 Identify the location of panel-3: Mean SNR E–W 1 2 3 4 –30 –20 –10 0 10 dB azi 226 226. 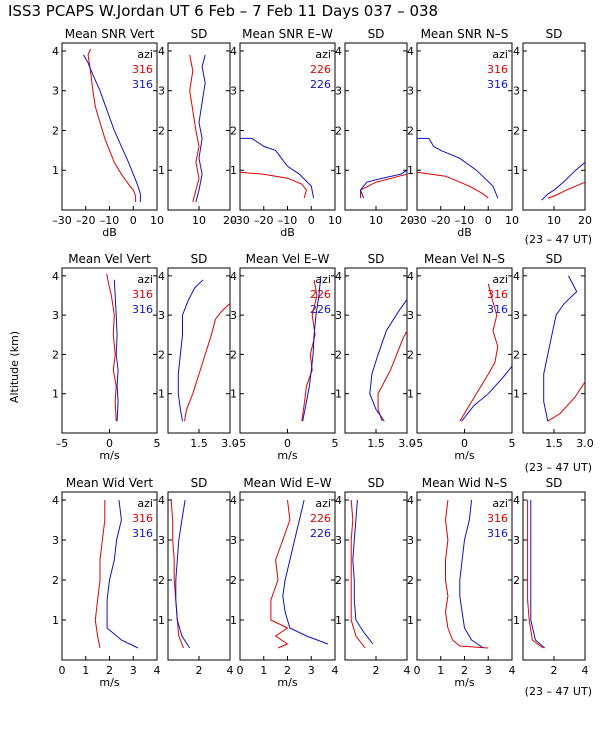
(286, 133).